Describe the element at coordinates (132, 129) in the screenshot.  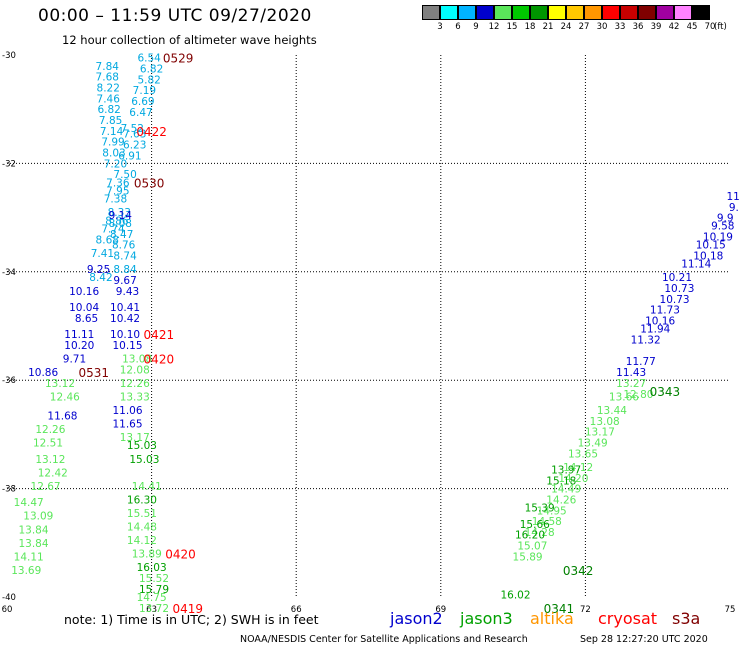
I see `wave-height-point: 7.52` at that location.